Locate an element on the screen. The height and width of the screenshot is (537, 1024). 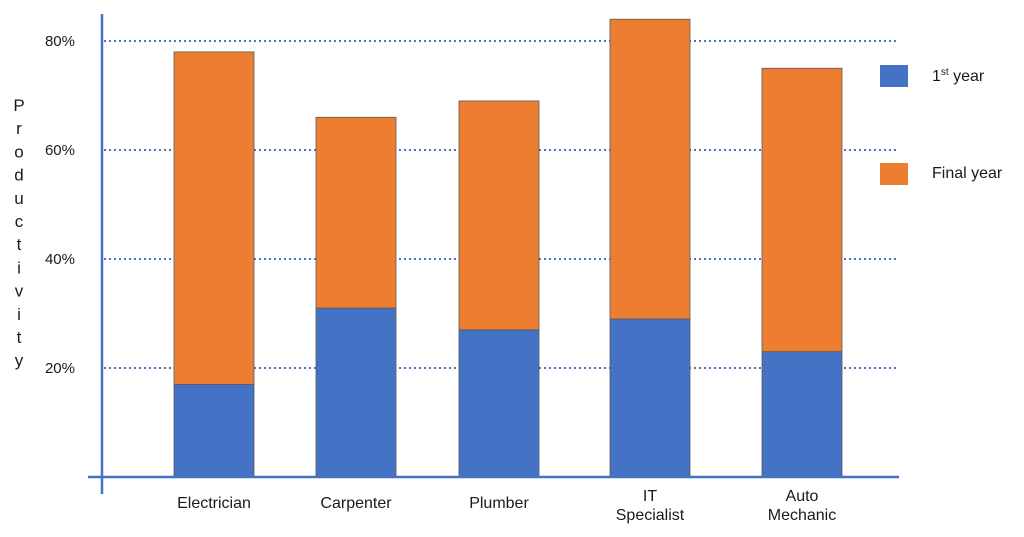
category-label: Plumber is located at coordinates (499, 503).